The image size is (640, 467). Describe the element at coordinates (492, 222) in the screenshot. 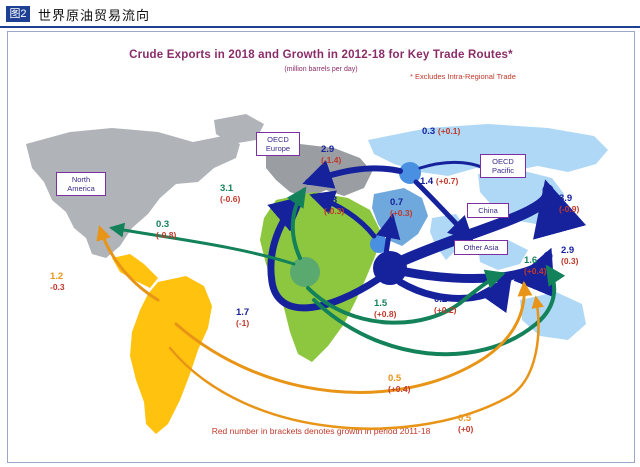

I see `arrow-middle-east-to-oecd-pacific` at that location.